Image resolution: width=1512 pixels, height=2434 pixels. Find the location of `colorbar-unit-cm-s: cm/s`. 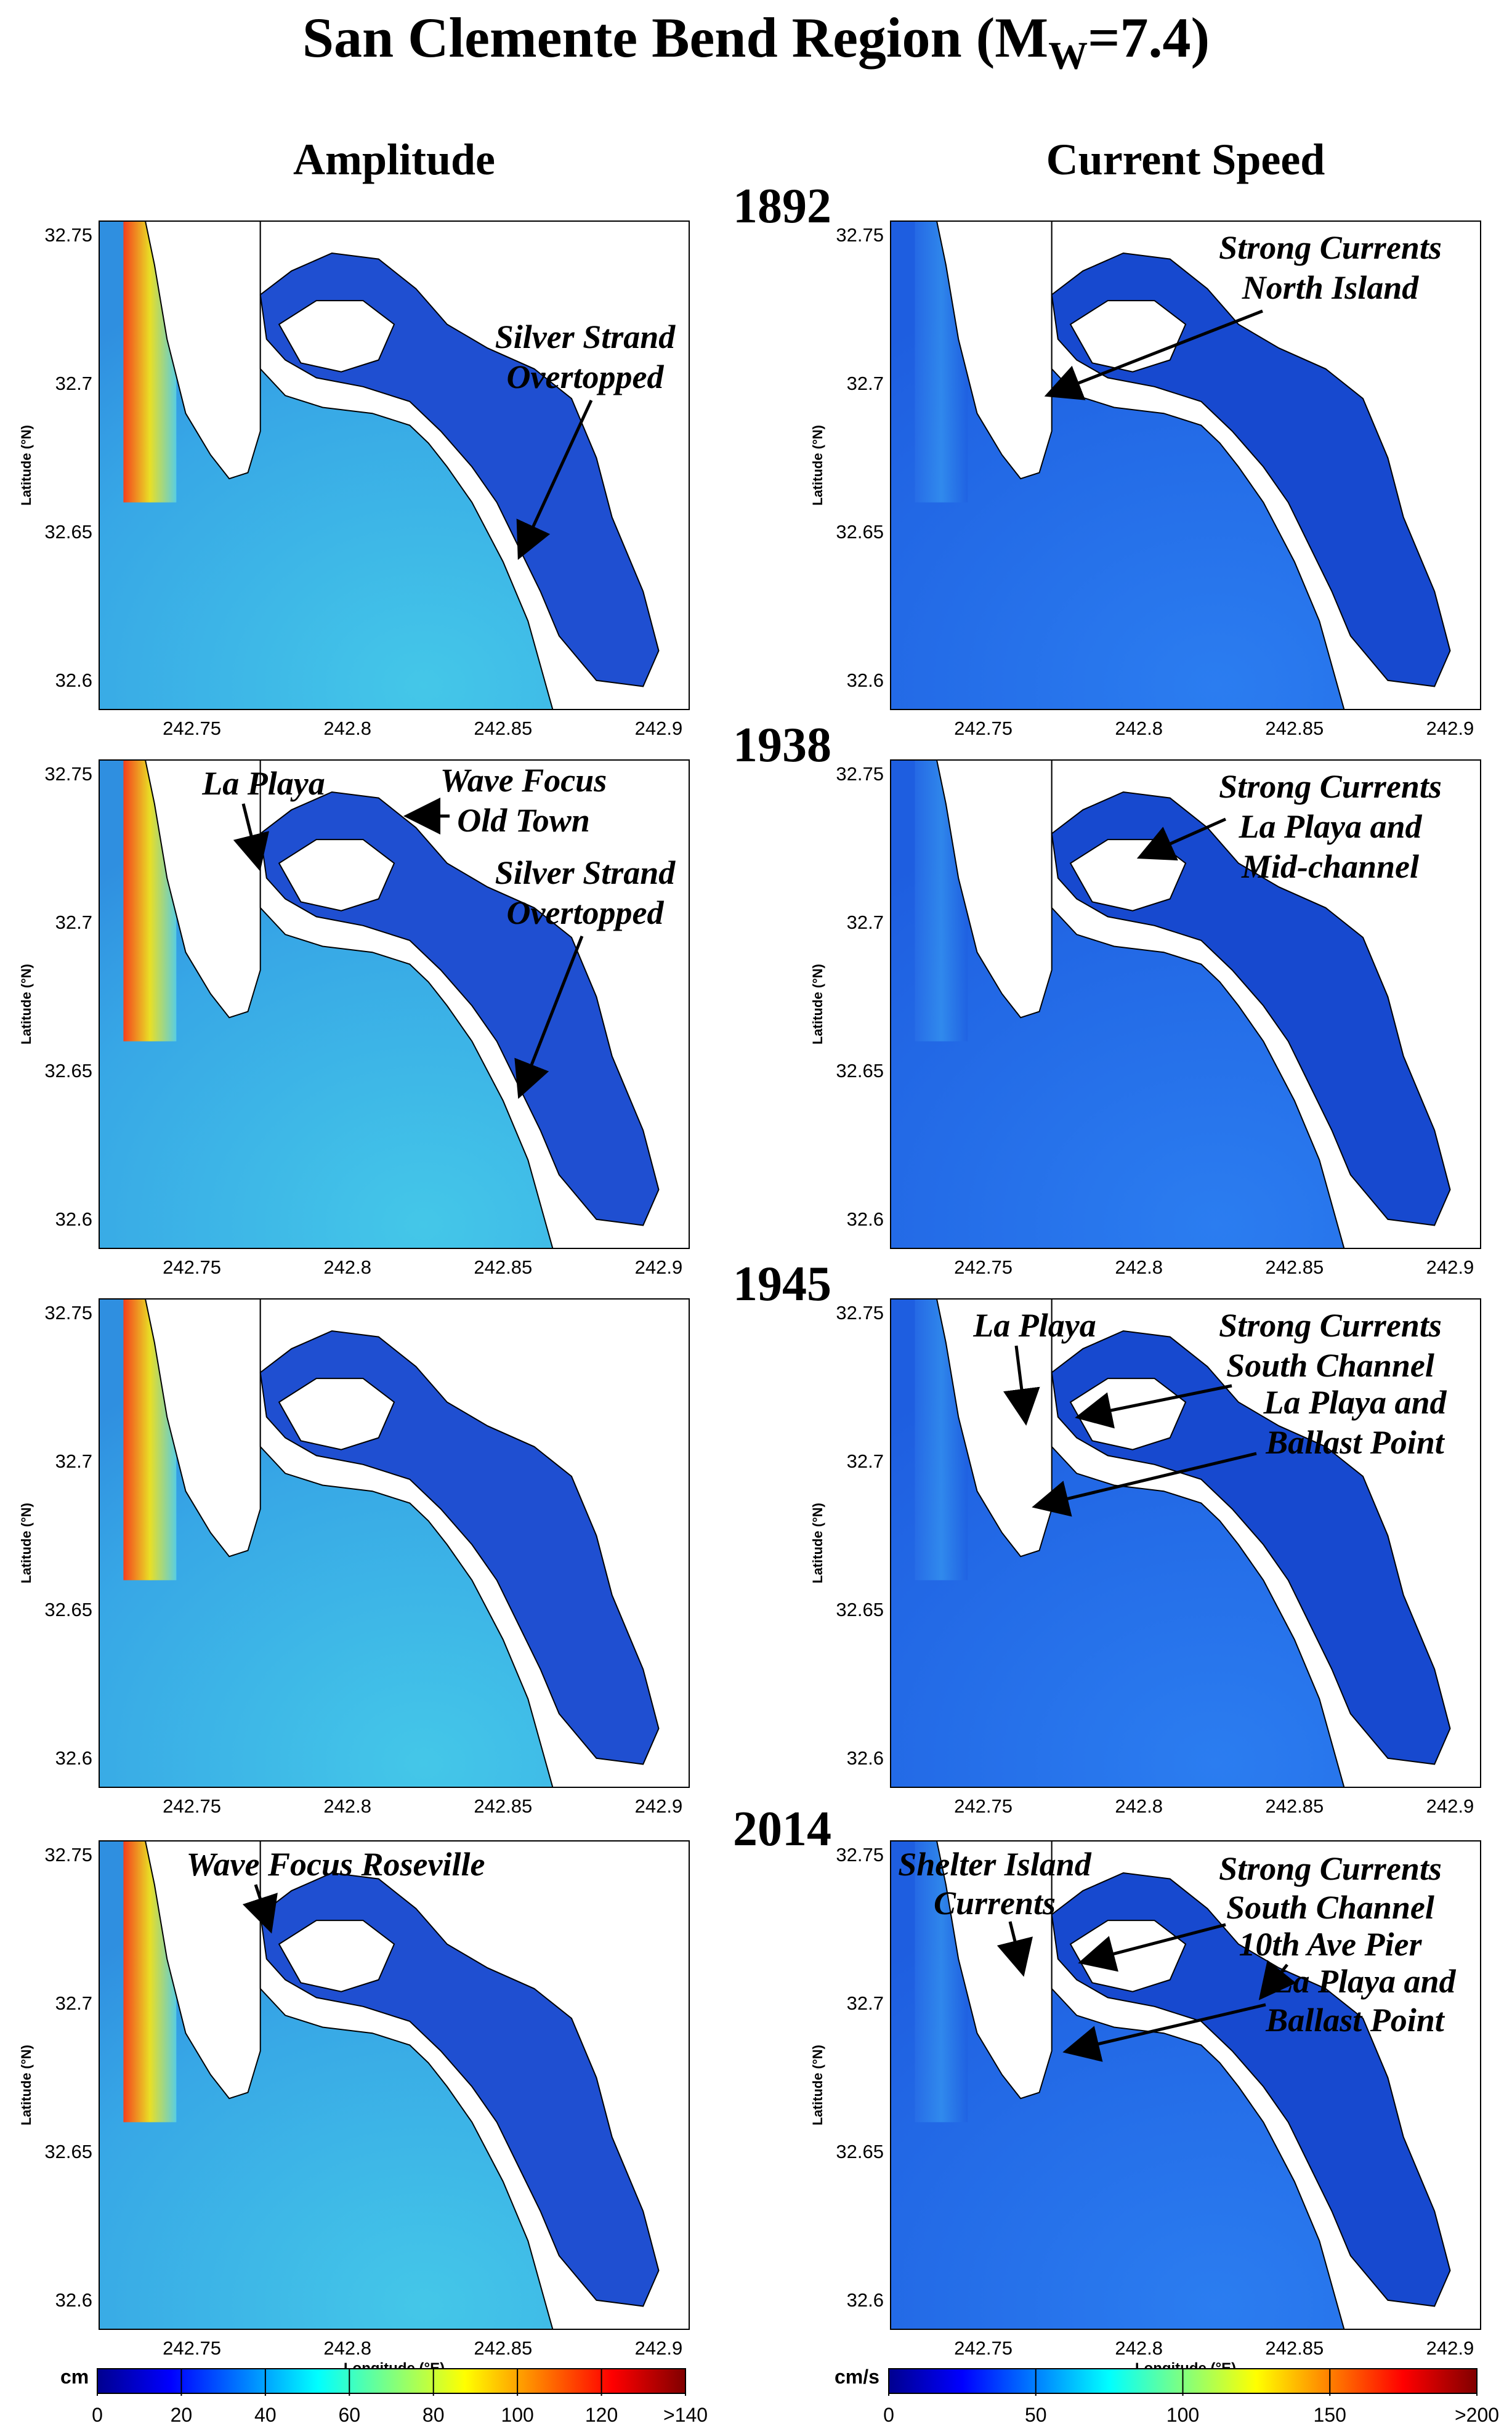

colorbar-unit-cm-s: cm/s is located at coordinates (857, 2377).